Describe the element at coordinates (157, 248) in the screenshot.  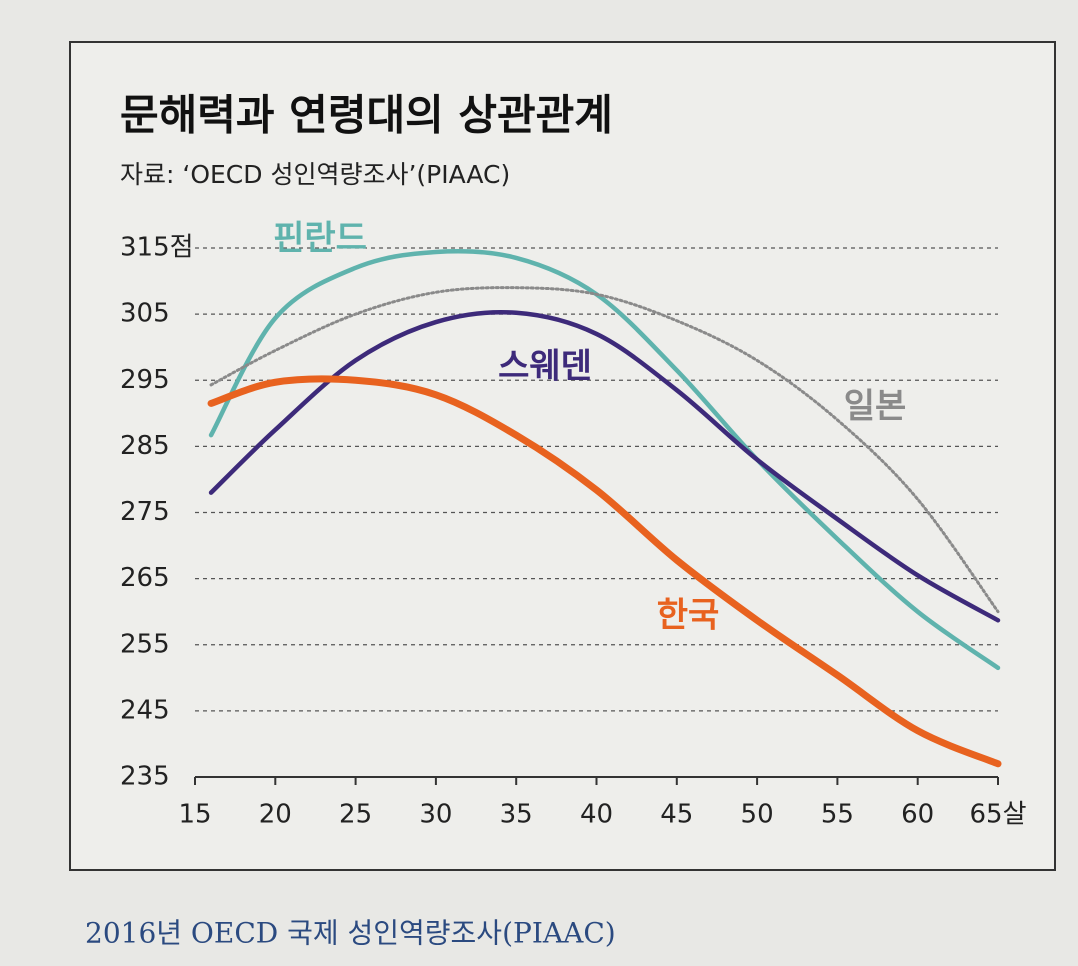
I see `y-tick-label: 315점` at that location.